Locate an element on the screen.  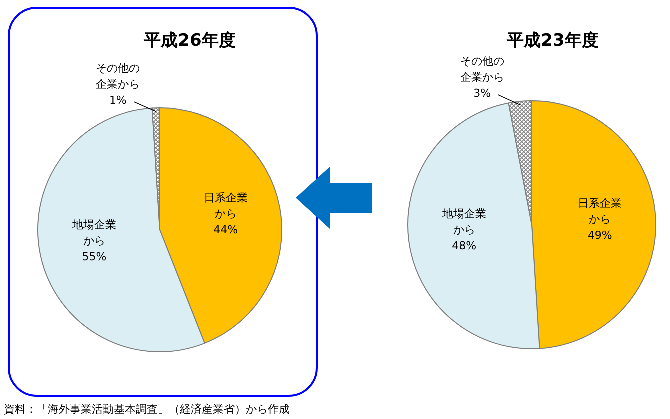
data-label: 55% is located at coordinates (94, 257).